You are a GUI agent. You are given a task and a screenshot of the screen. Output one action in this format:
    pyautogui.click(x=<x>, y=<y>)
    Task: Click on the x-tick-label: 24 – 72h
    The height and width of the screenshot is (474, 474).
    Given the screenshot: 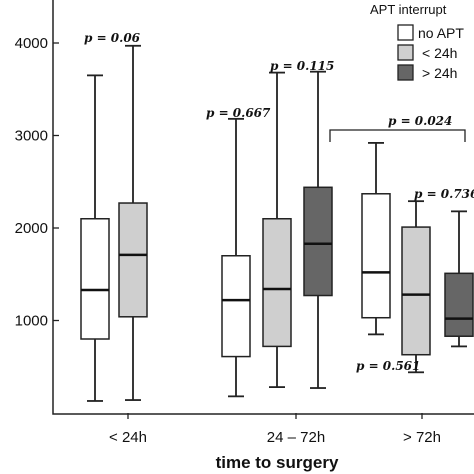 What is the action you would take?
    pyautogui.click(x=296, y=437)
    